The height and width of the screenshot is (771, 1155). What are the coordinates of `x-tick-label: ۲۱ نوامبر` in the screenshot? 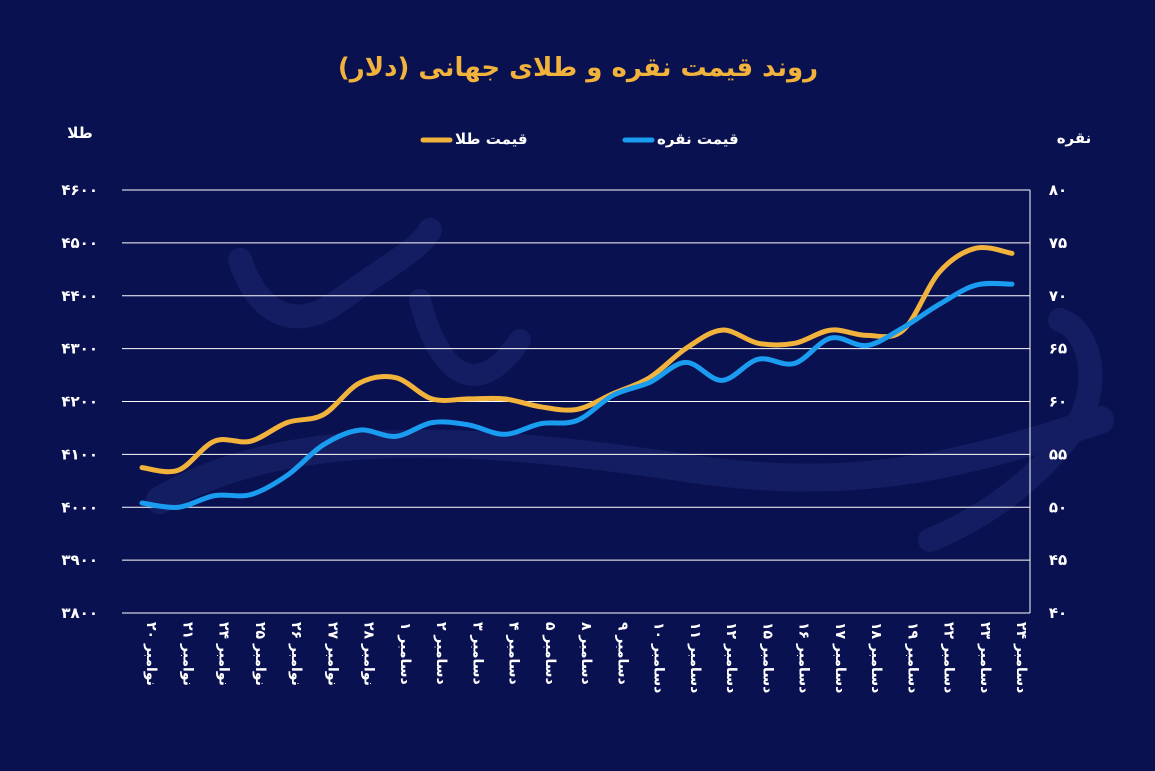 It's located at (187, 654).